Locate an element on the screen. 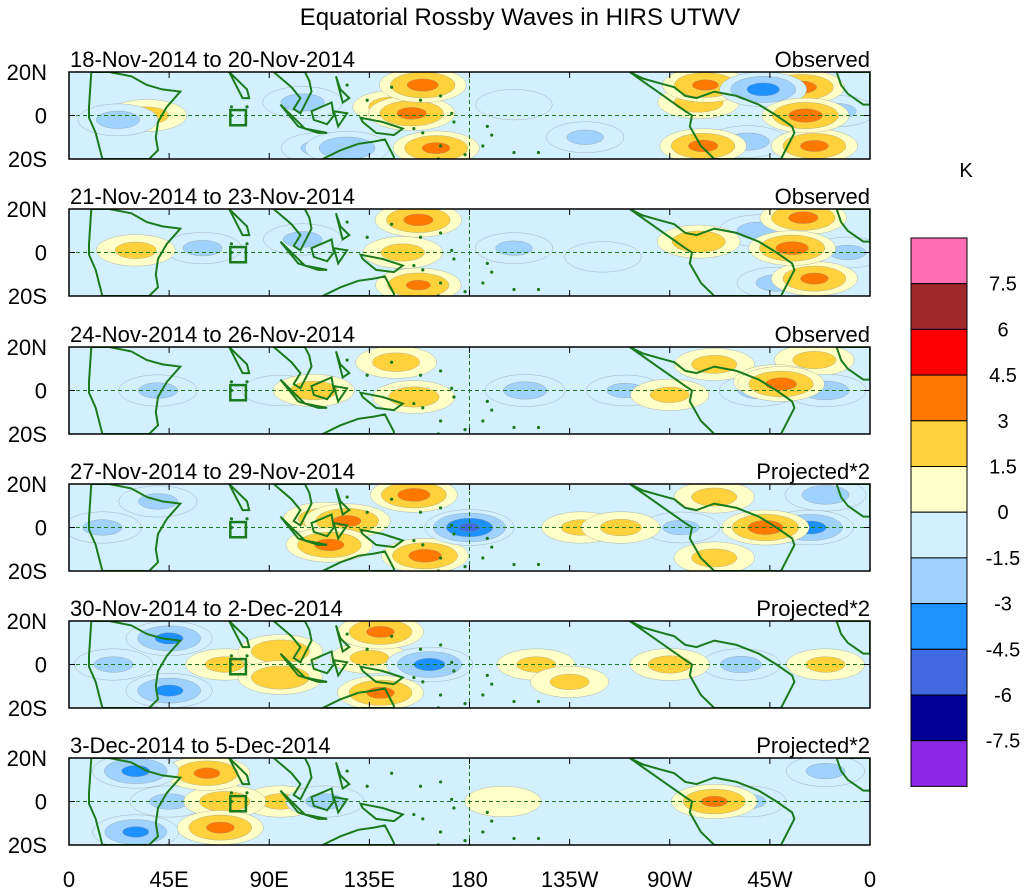 This screenshot has height=895, width=1024. panel-kind-label: Projected*2 is located at coordinates (813, 745).